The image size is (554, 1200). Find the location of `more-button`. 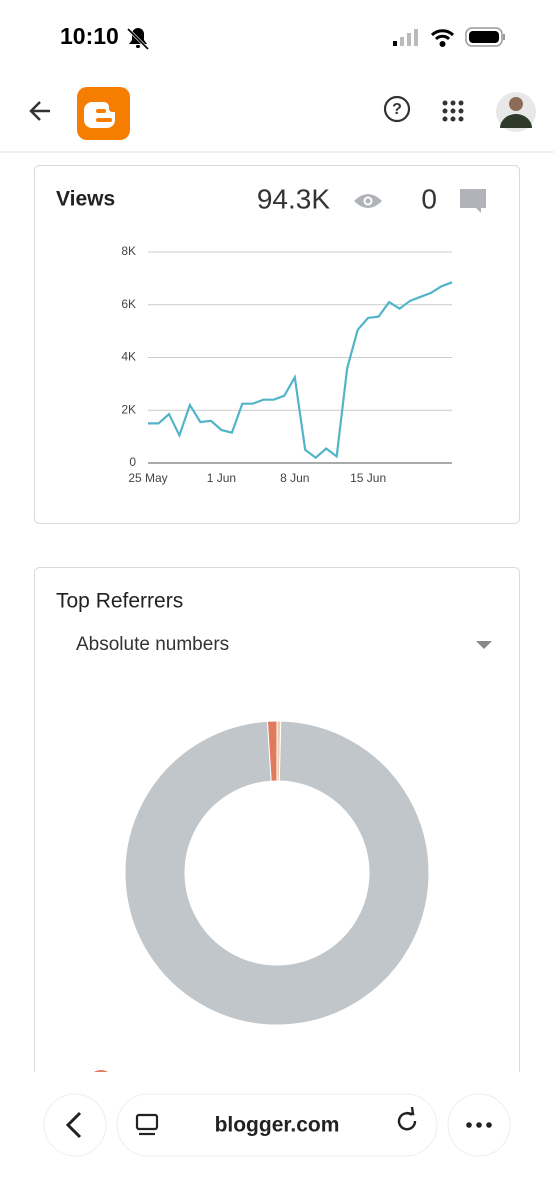

more-button is located at coordinates (479, 1125).